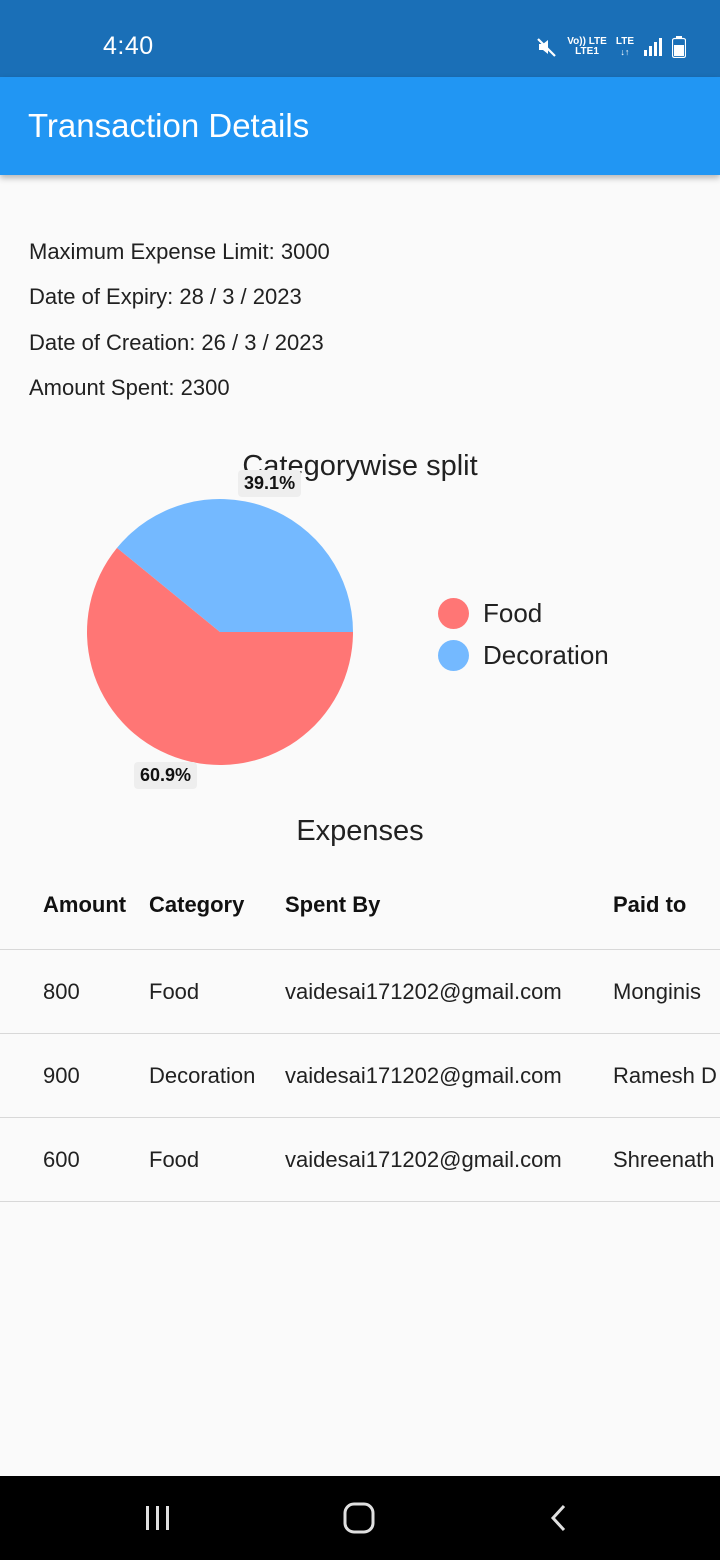 The width and height of the screenshot is (720, 1560). Describe the element at coordinates (650, 904) in the screenshot. I see `column-header-paid-to: Paid to` at that location.